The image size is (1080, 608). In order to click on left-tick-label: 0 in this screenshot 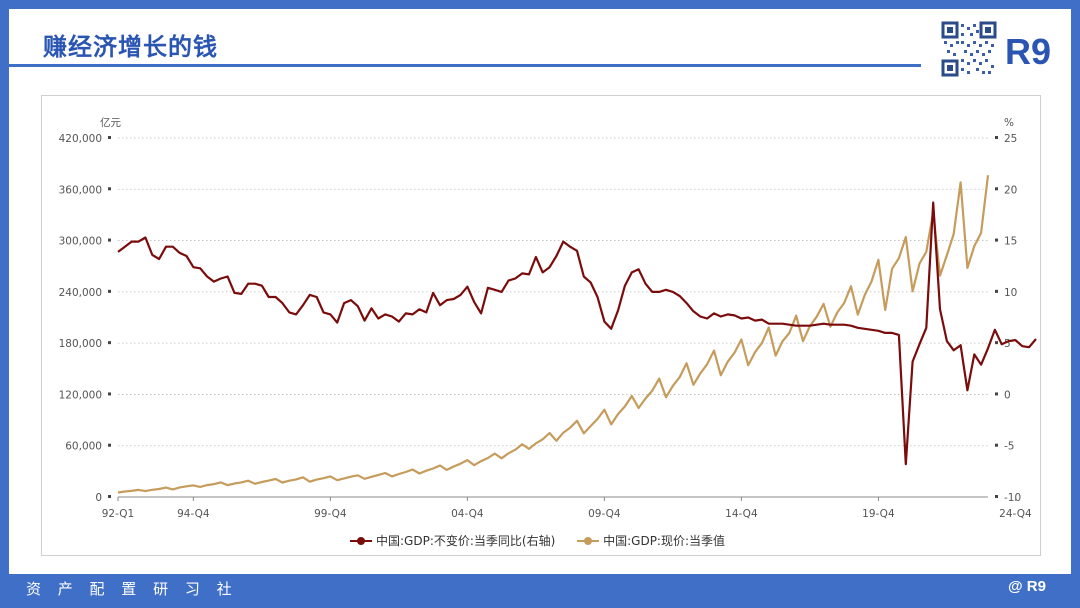, I will do `click(98, 498)`.